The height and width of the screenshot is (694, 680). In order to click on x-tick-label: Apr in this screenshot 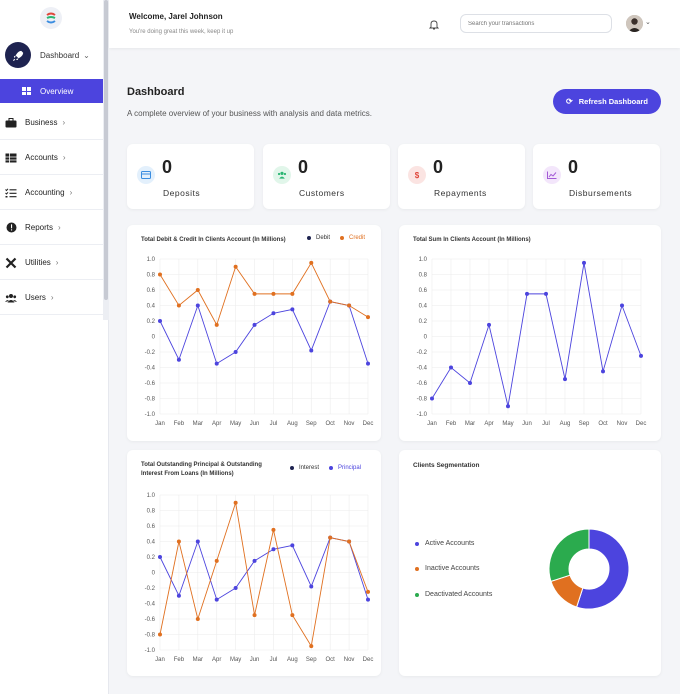, I will do `click(488, 424)`.